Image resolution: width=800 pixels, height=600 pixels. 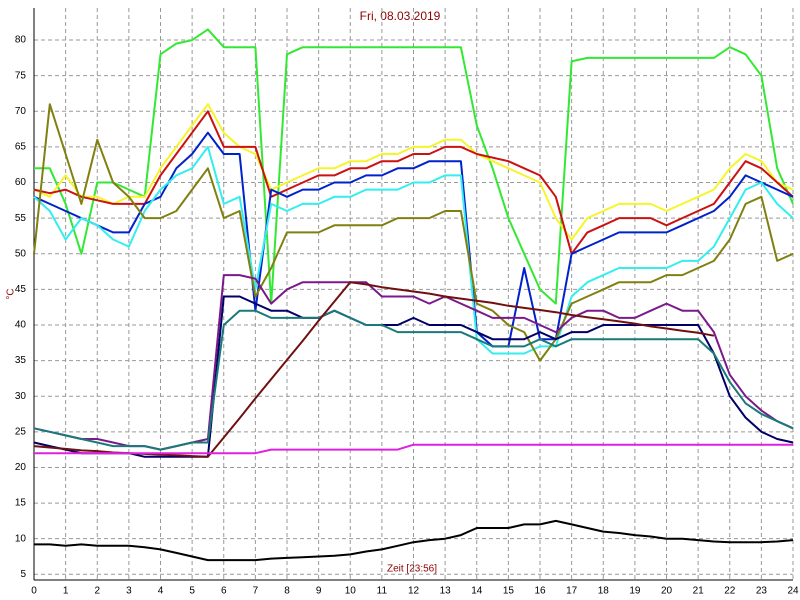 I want to click on x-tick-label: 7, so click(x=256, y=591).